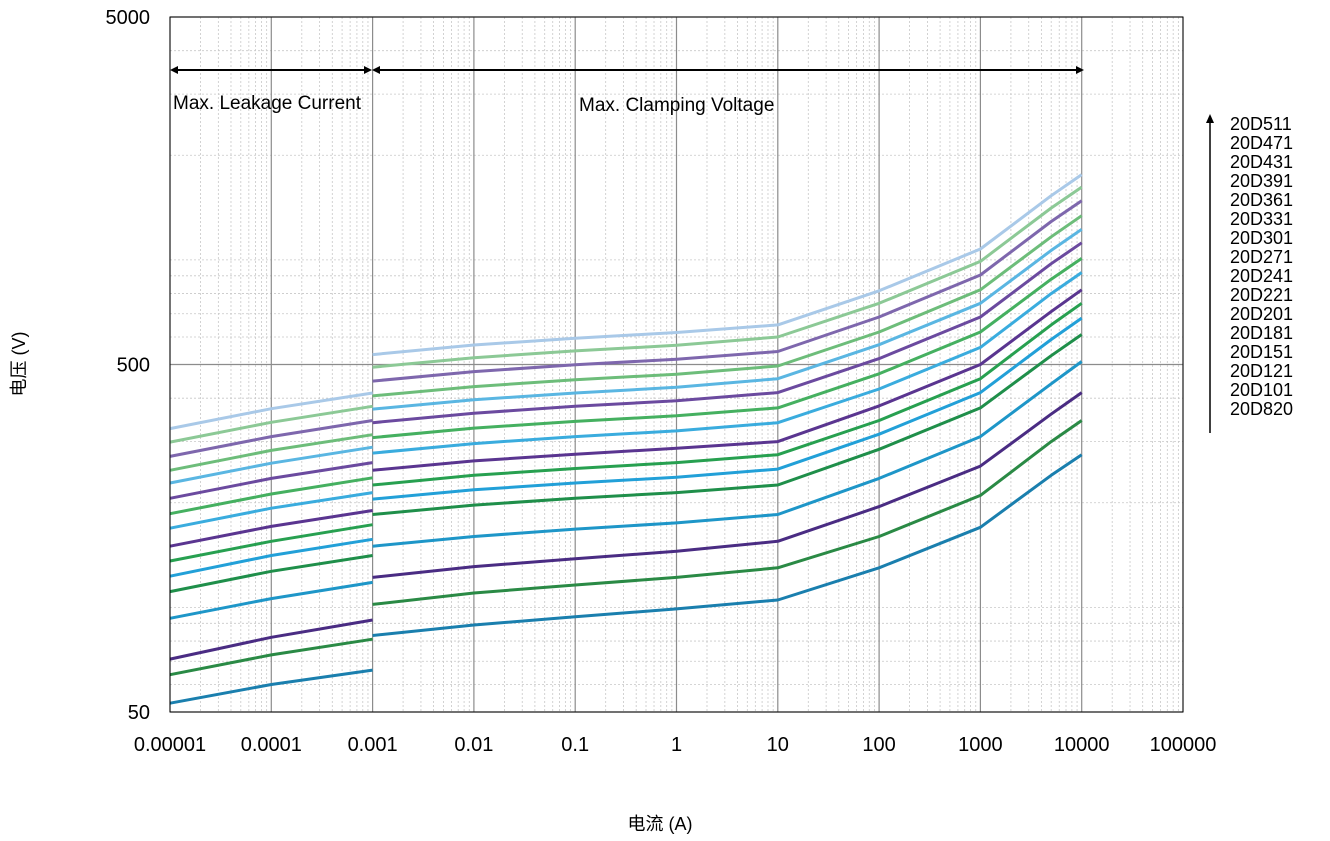  I want to click on series-line-20D221-leakage, so click(271, 543).